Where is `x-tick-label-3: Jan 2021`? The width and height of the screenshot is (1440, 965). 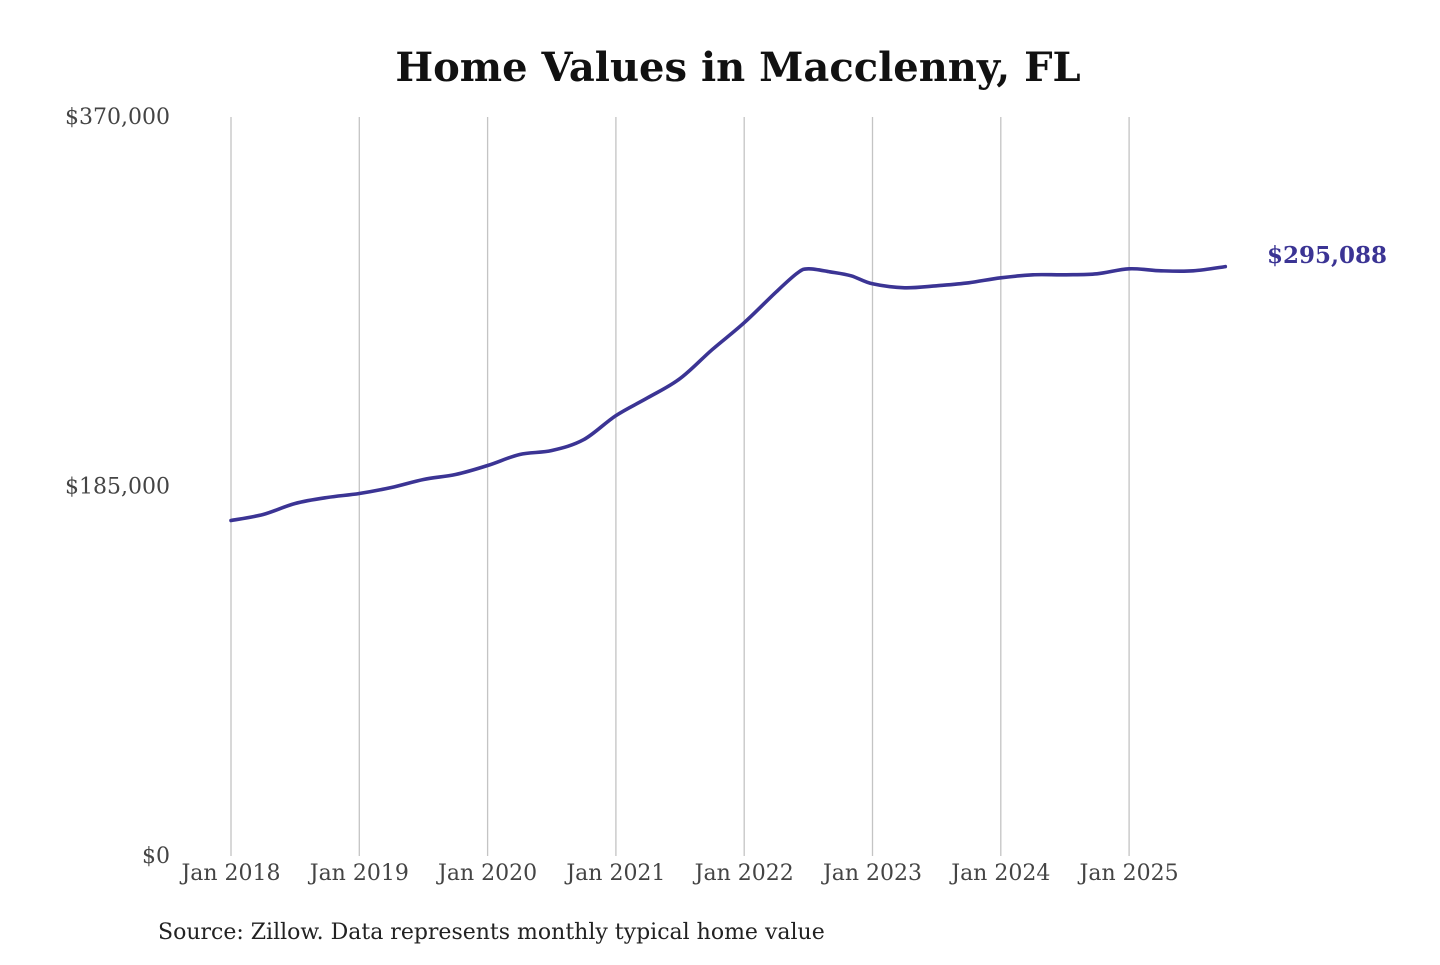
x-tick-label-3: Jan 2021 is located at coordinates (614, 873).